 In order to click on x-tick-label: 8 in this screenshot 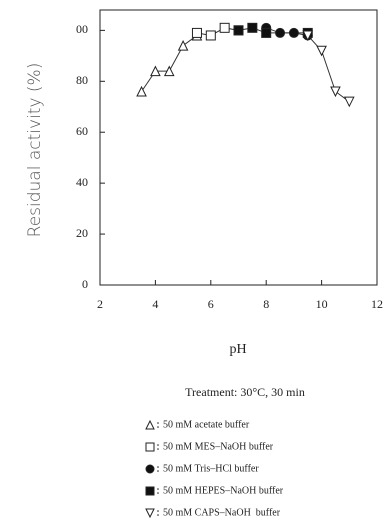, I will do `click(266, 304)`.